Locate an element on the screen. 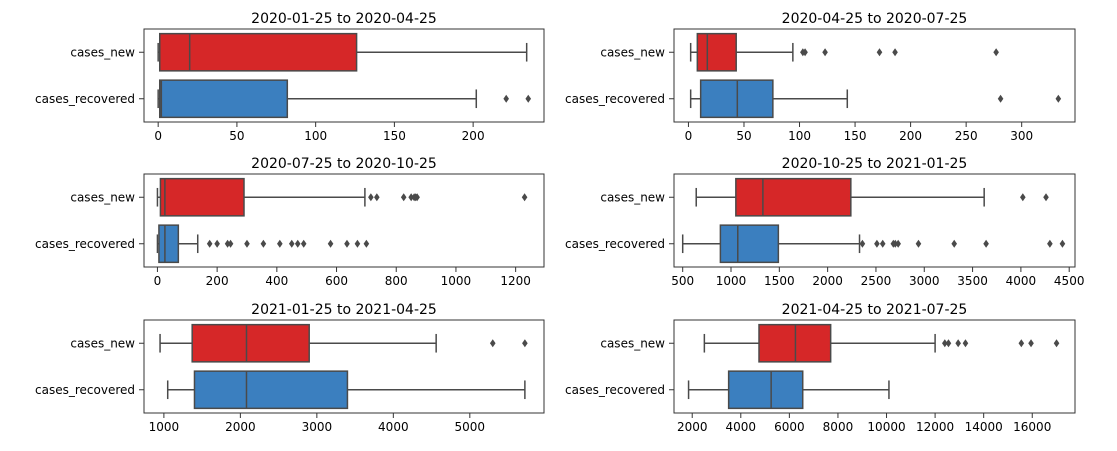 The width and height of the screenshot is (1117, 451). panel-title: 2020-07-25 to 2020-10-25 is located at coordinates (344, 164).